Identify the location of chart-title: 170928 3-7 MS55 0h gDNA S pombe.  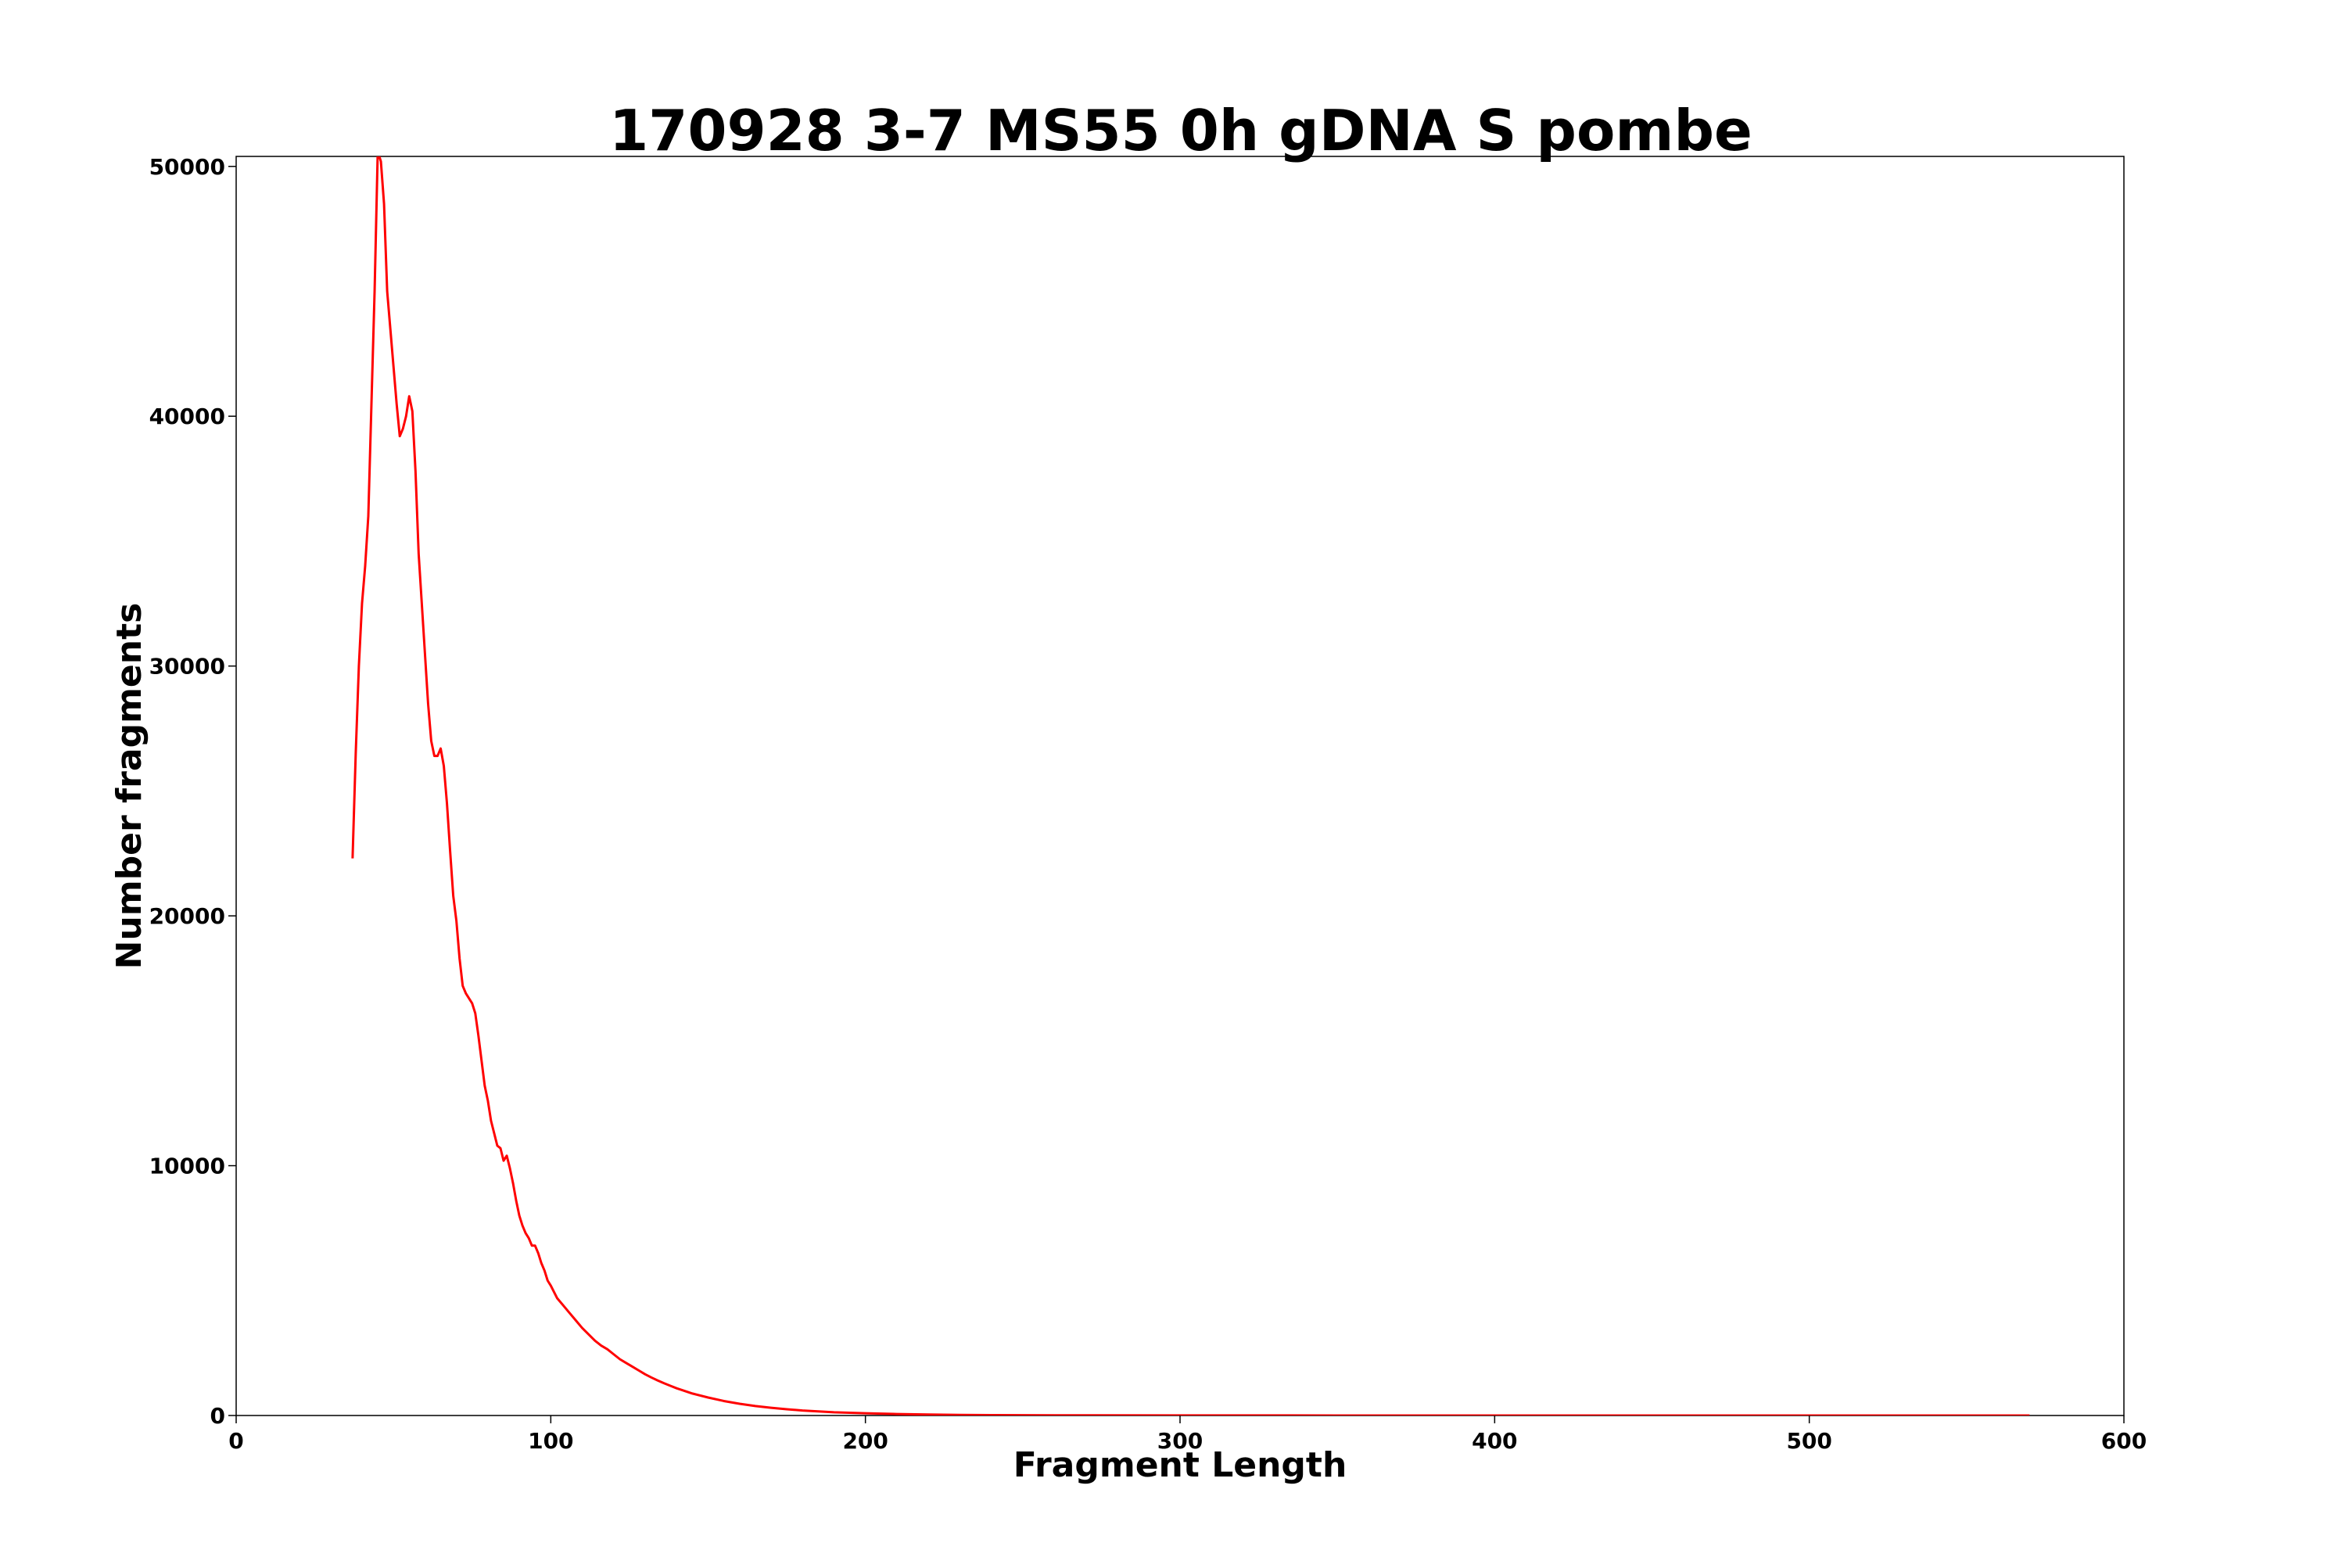
(1180, 130).